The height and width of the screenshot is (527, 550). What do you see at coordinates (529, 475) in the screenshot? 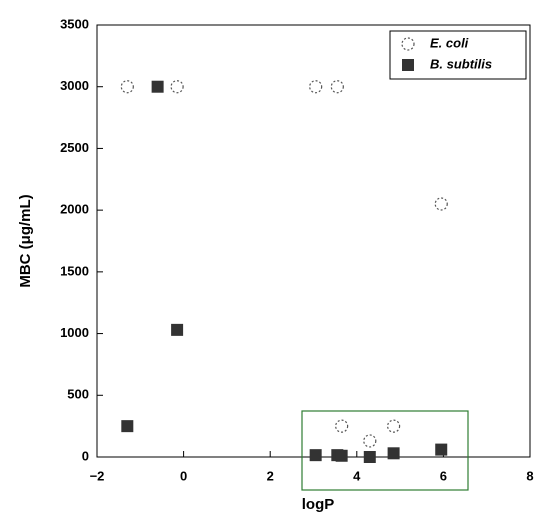
I see `x-tick-label: 8` at bounding box center [529, 475].